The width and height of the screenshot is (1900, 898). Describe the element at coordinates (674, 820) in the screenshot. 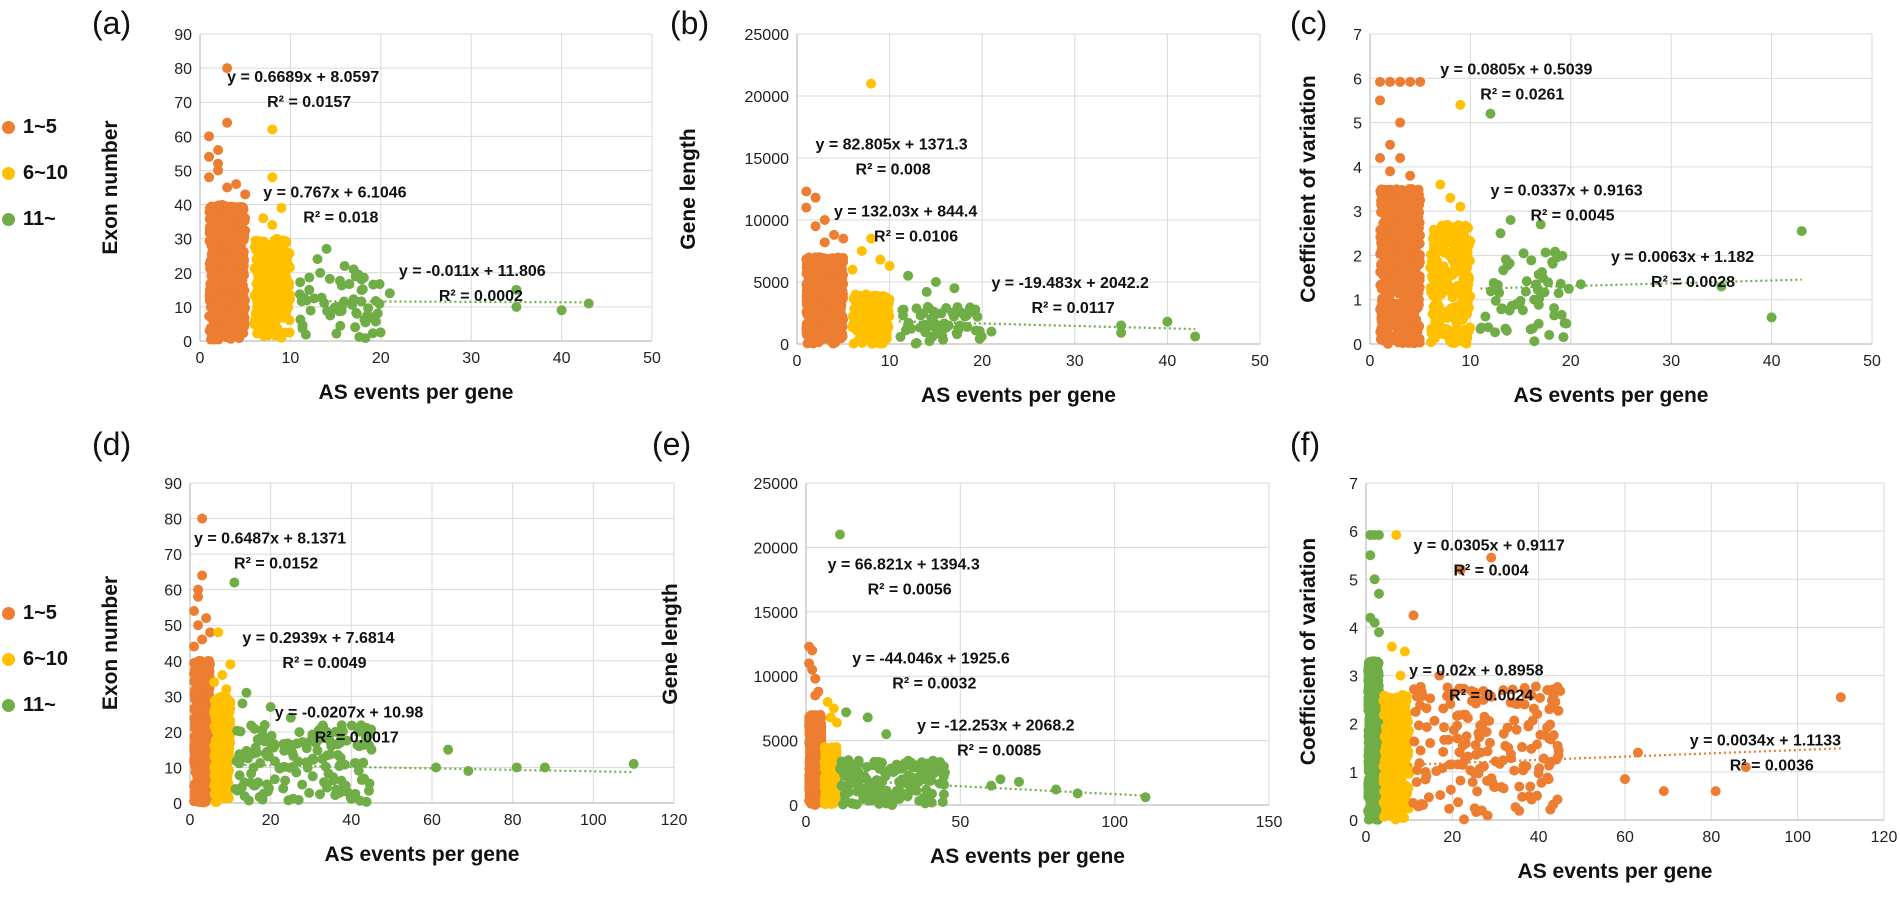

I see `x-tick-label: 120` at that location.